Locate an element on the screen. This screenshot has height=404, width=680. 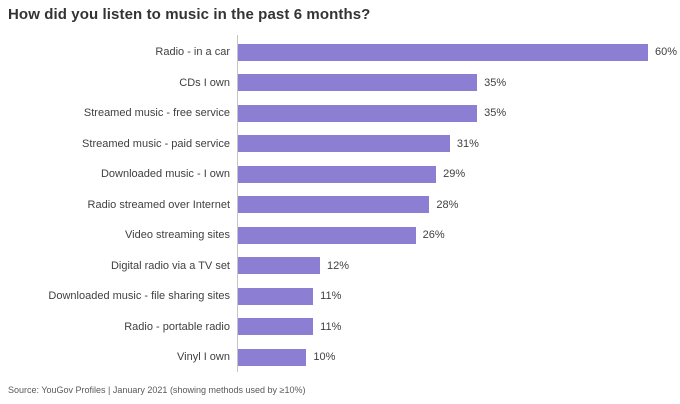
y-axis-line is located at coordinates (237, 203).